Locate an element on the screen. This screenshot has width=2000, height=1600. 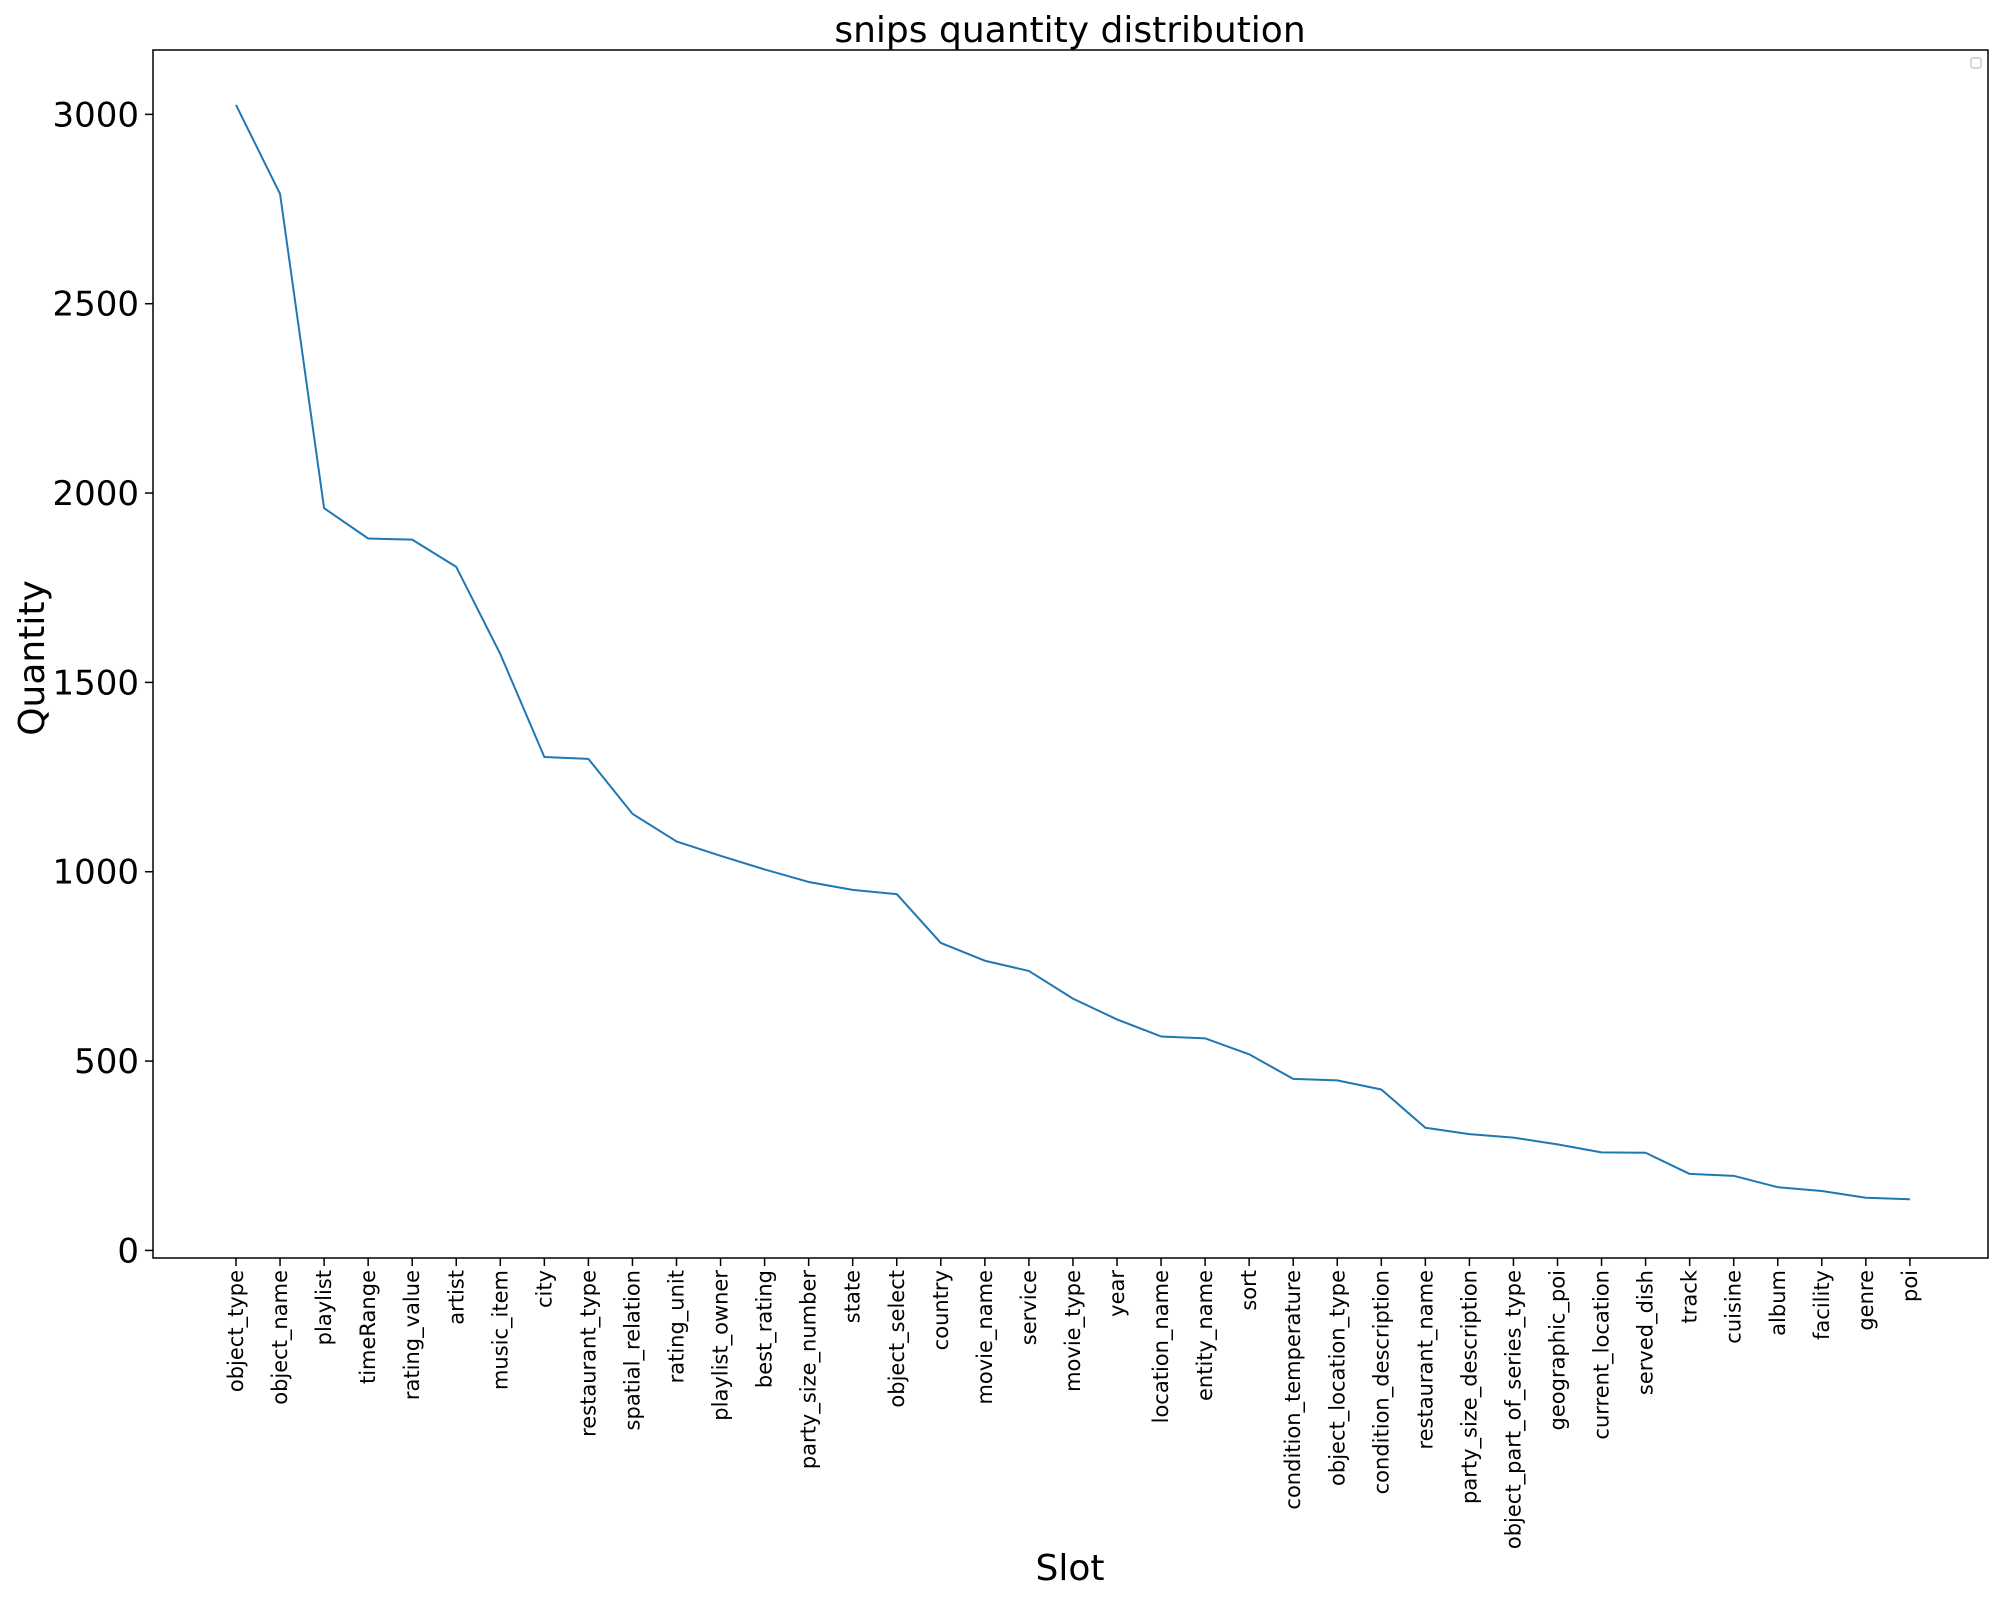
legend-box is located at coordinates (1976, 63).